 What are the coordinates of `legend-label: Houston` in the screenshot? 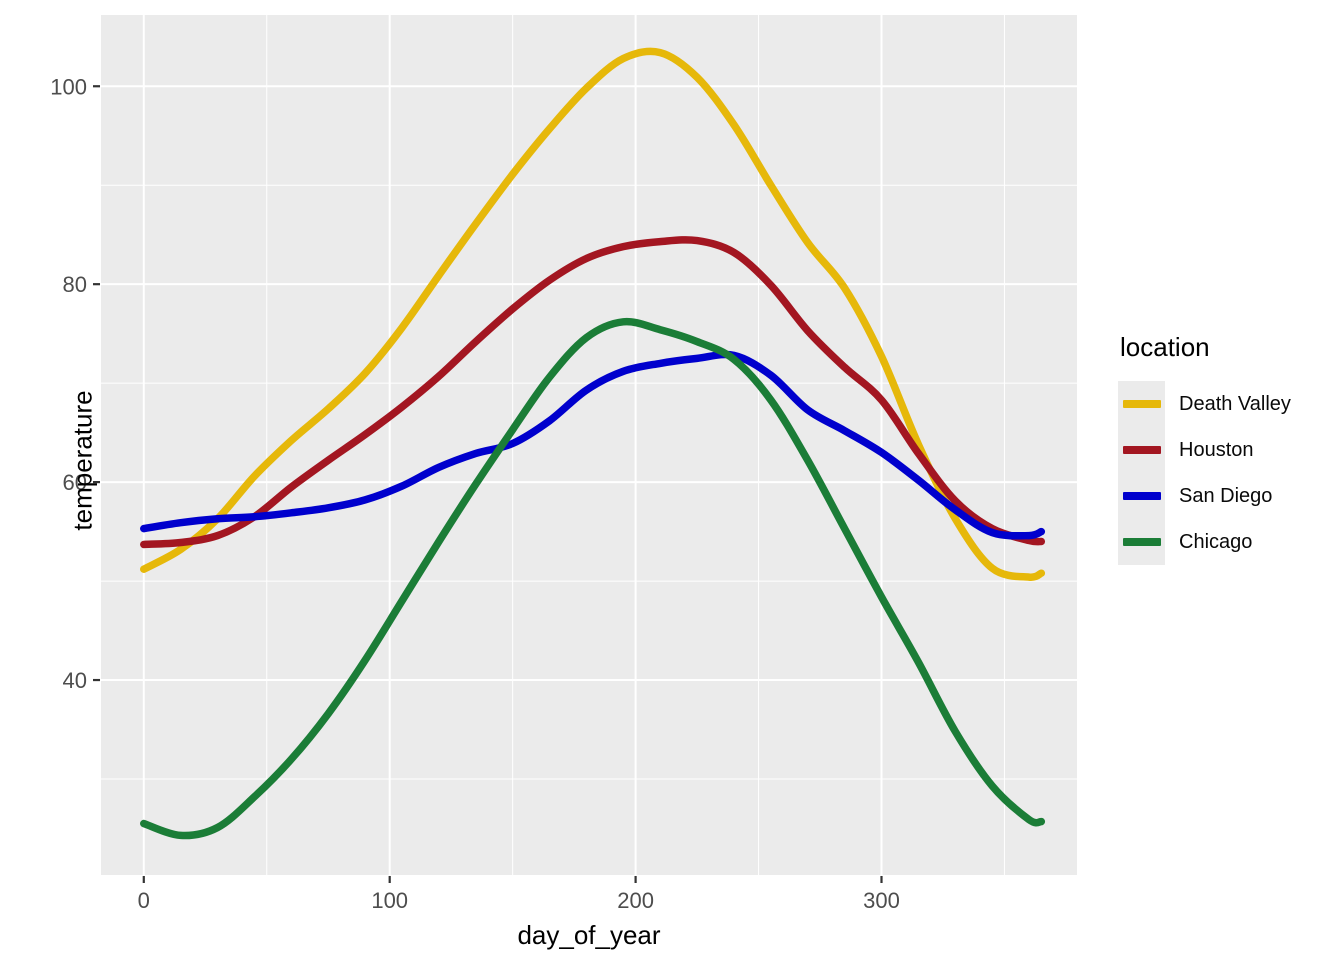 It's located at (1216, 449).